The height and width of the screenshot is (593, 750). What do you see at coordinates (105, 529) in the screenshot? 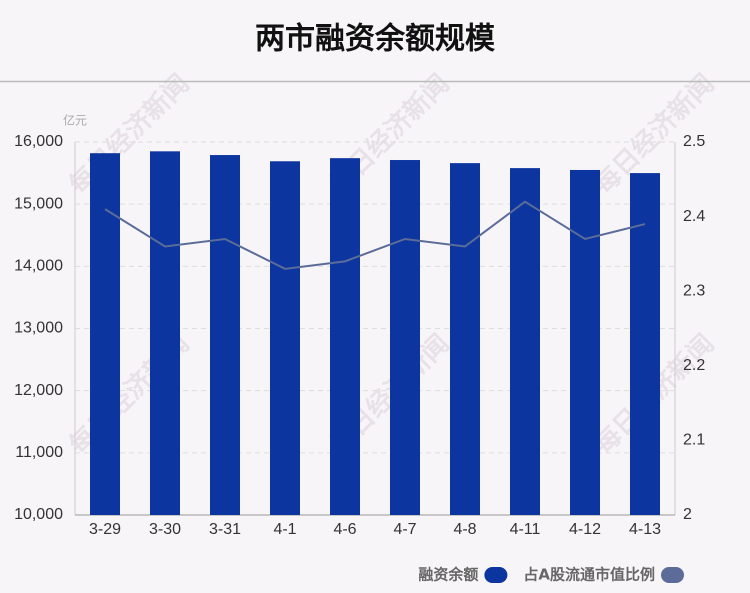
I see `x-tick-label: 3-29` at bounding box center [105, 529].